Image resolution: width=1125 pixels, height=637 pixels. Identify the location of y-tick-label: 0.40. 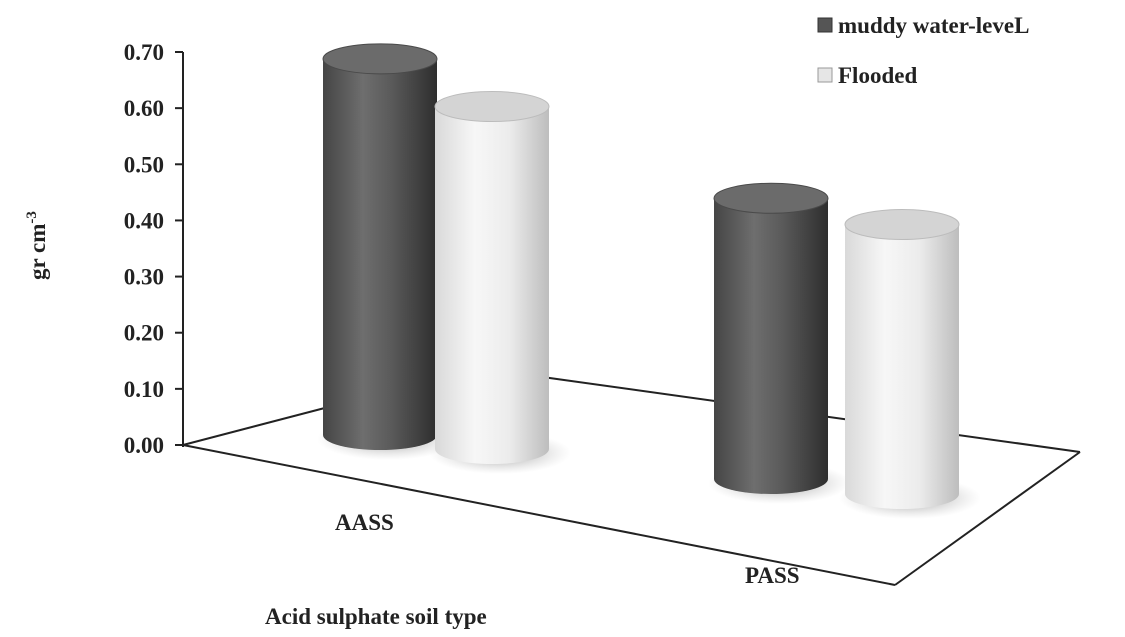
(144, 220).